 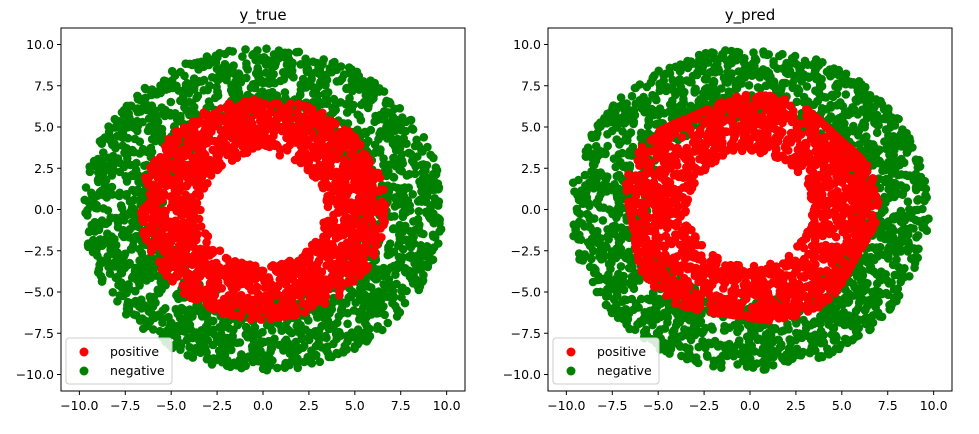 What do you see at coordinates (355, 405) in the screenshot?
I see `x-tick-label: 5.0` at bounding box center [355, 405].